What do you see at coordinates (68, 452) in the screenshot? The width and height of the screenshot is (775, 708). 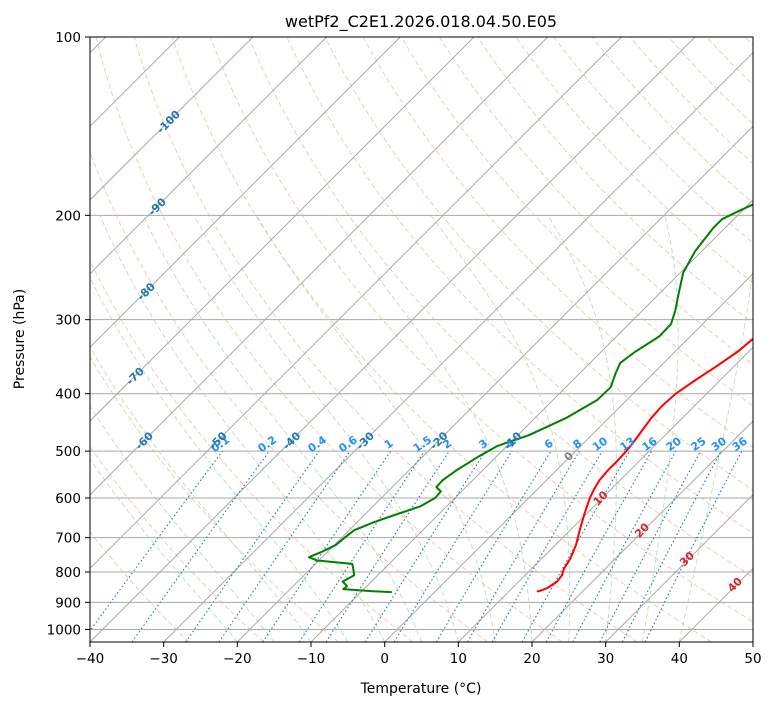 I see `y-tick-label: 500` at bounding box center [68, 452].